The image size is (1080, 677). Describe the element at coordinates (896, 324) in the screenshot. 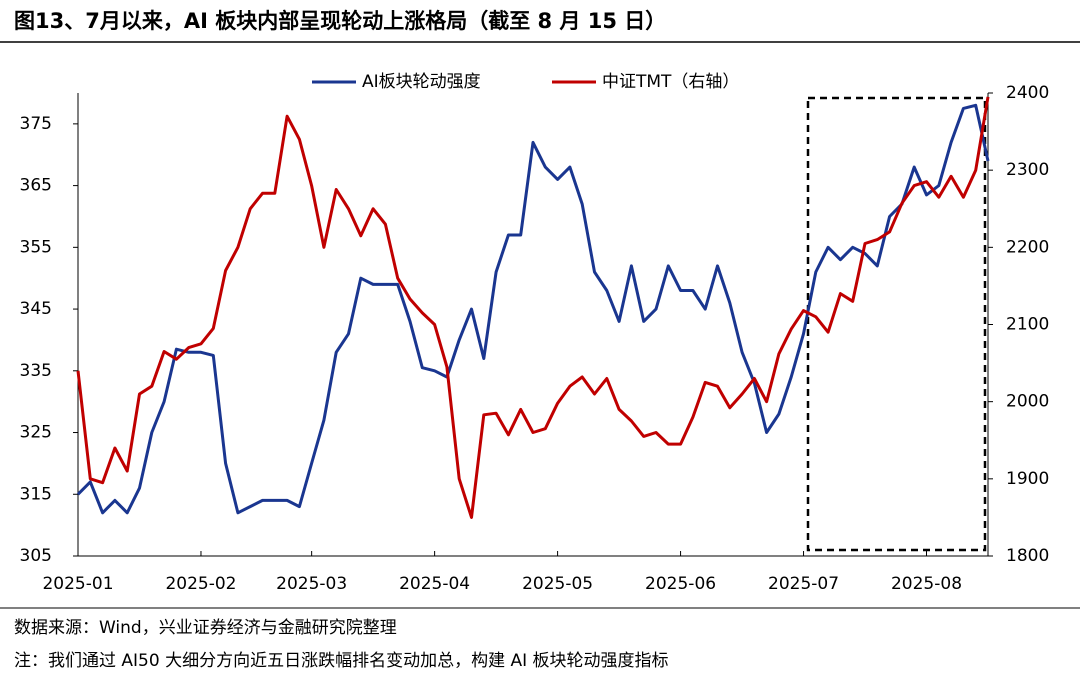

I see `highlight-box` at that location.